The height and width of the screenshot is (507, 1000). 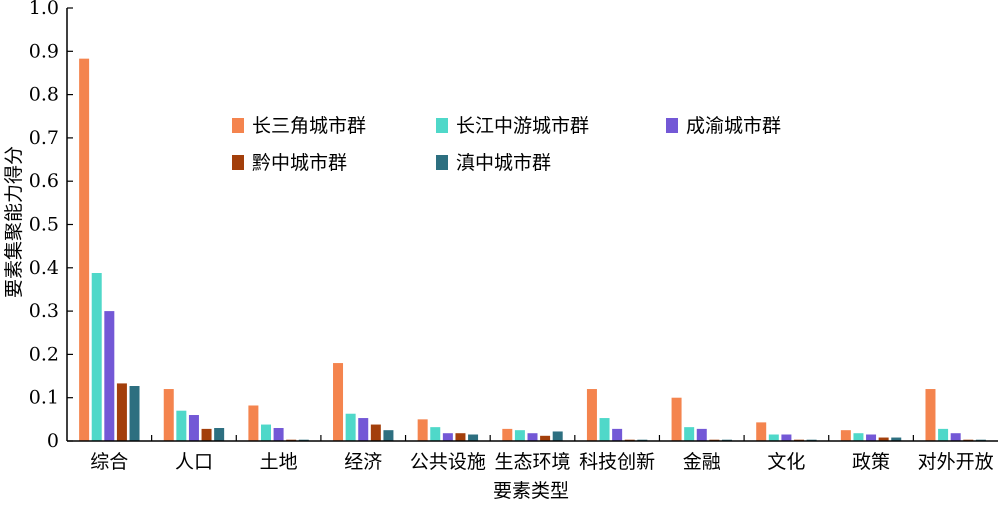 What do you see at coordinates (956, 462) in the screenshot?
I see `x-tick-label: 对外开放` at bounding box center [956, 462].